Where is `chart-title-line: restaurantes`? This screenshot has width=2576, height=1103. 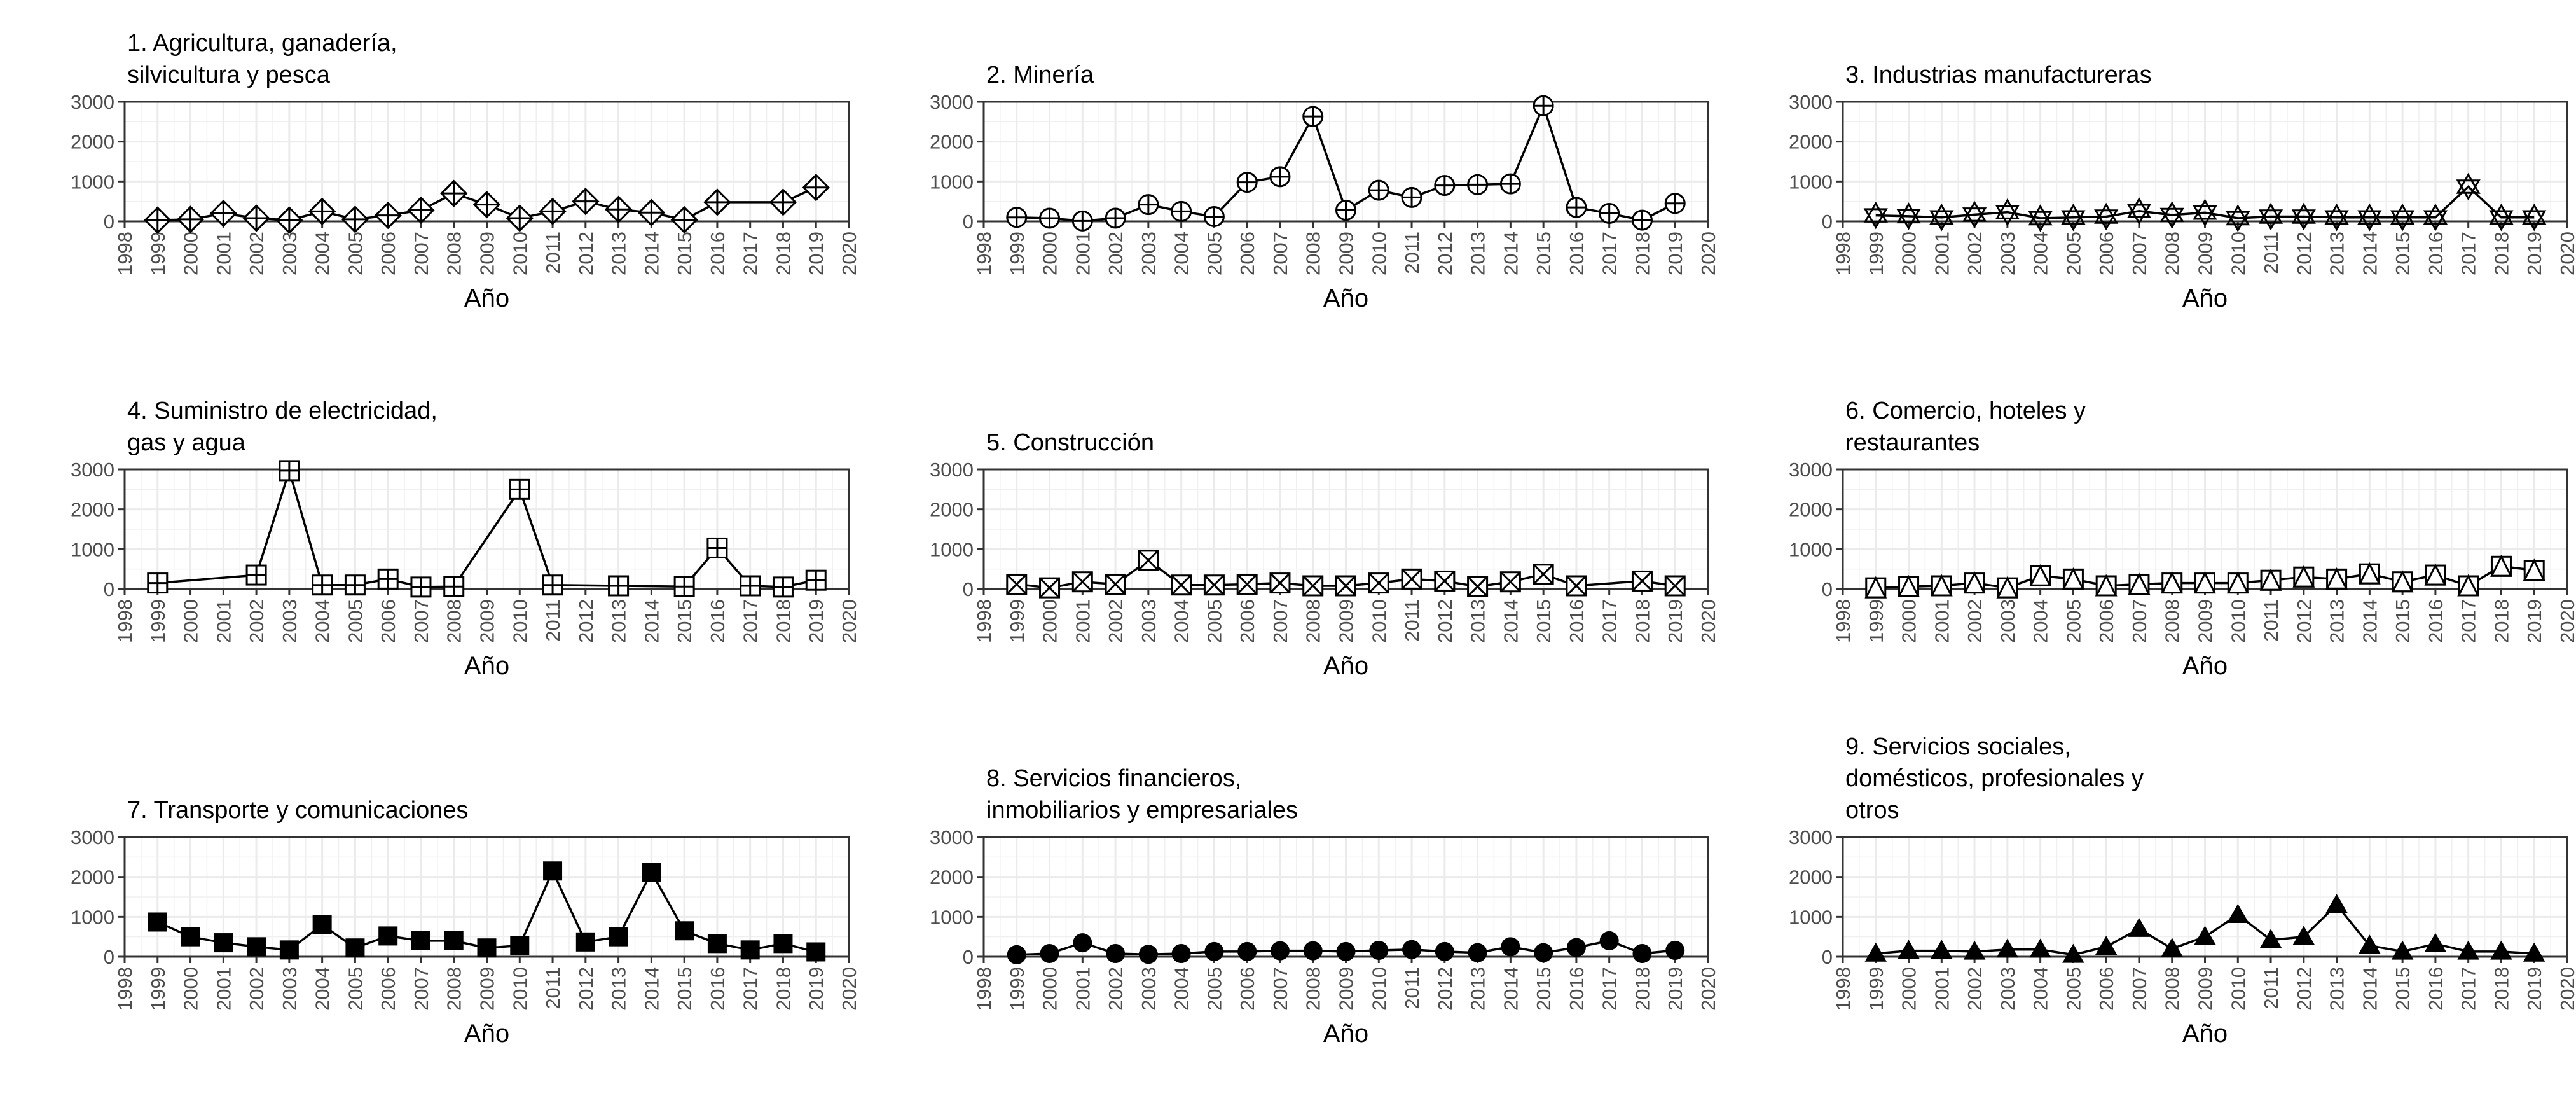
chart-title-line: restaurantes is located at coordinates (1912, 443).